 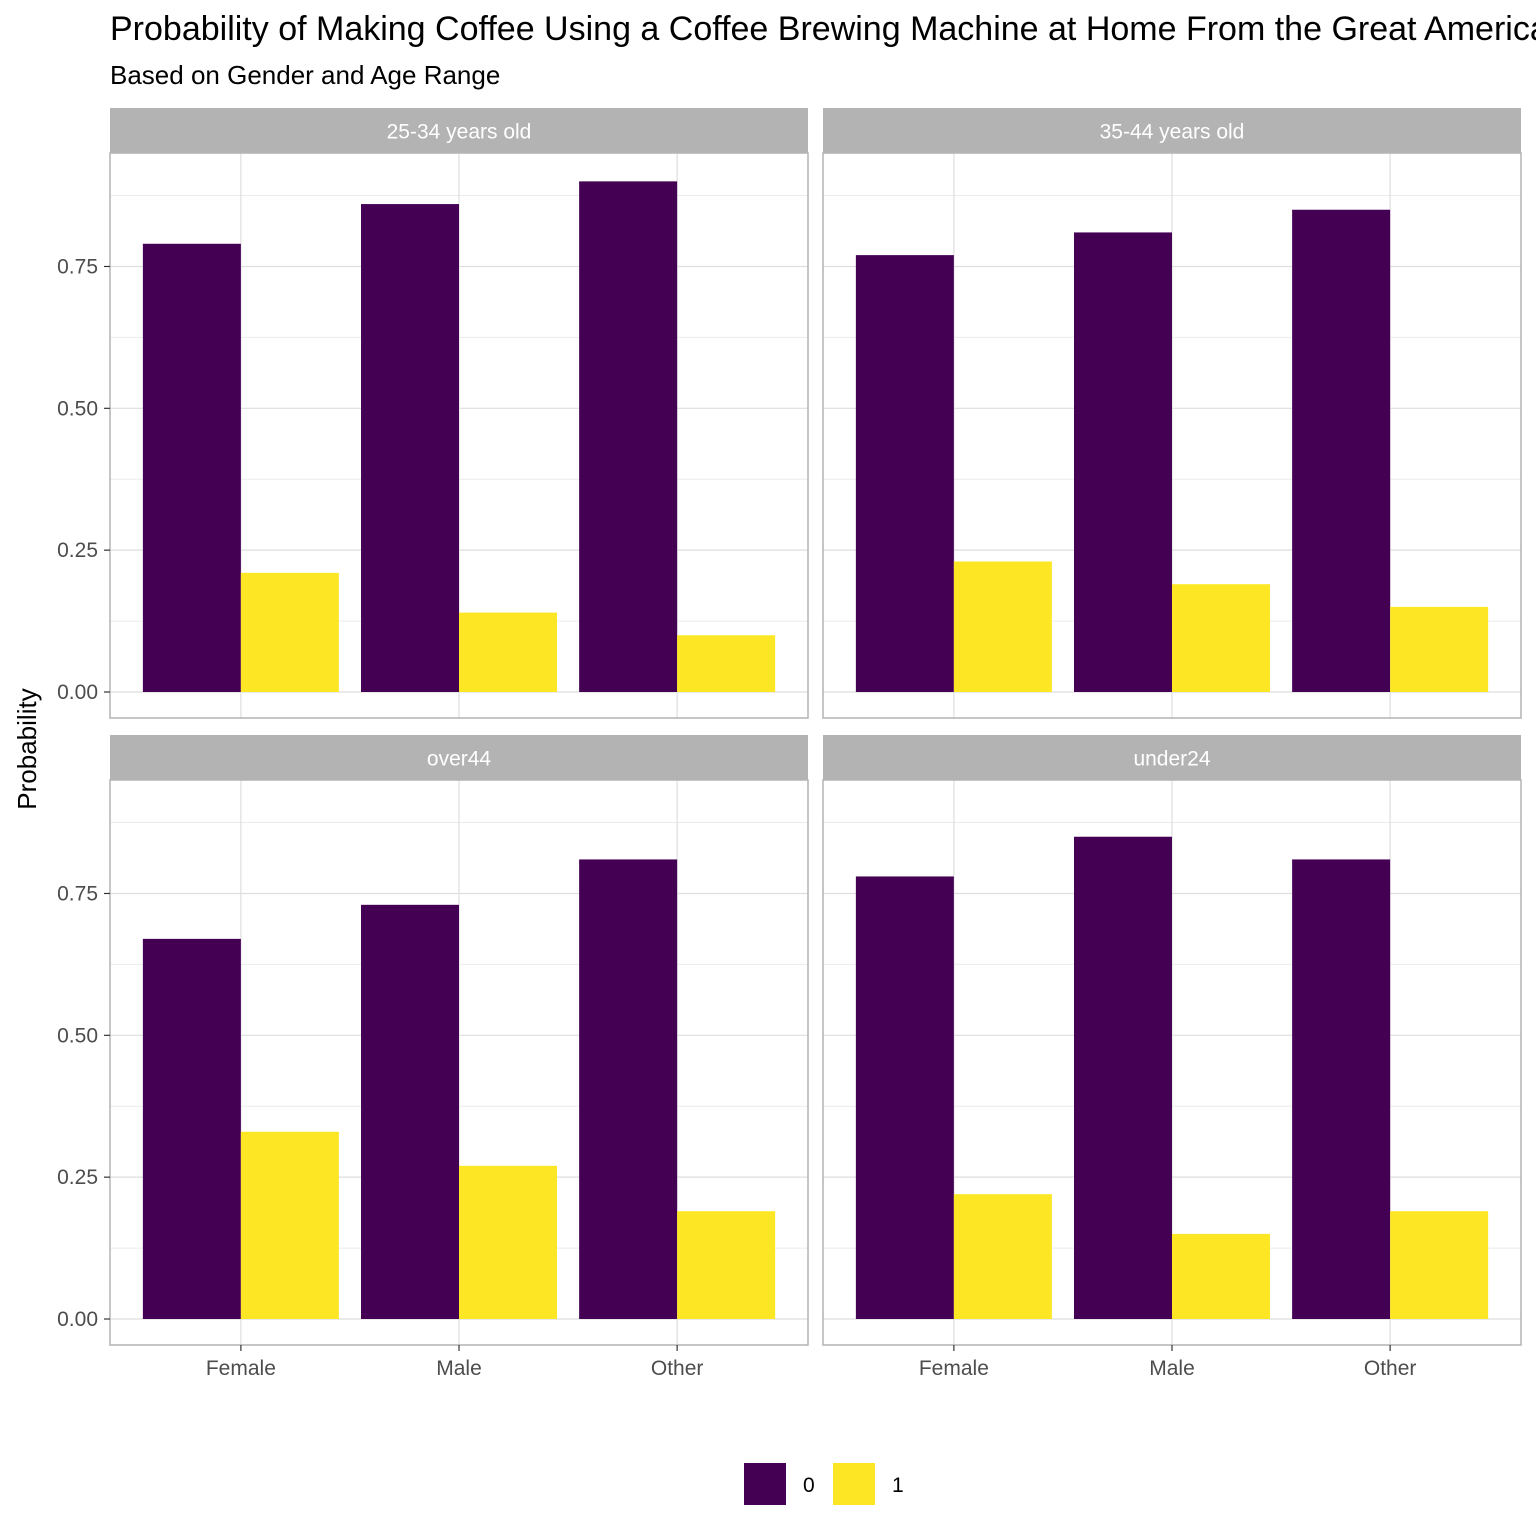 I want to click on facet-strip-label: over44, so click(x=459, y=759).